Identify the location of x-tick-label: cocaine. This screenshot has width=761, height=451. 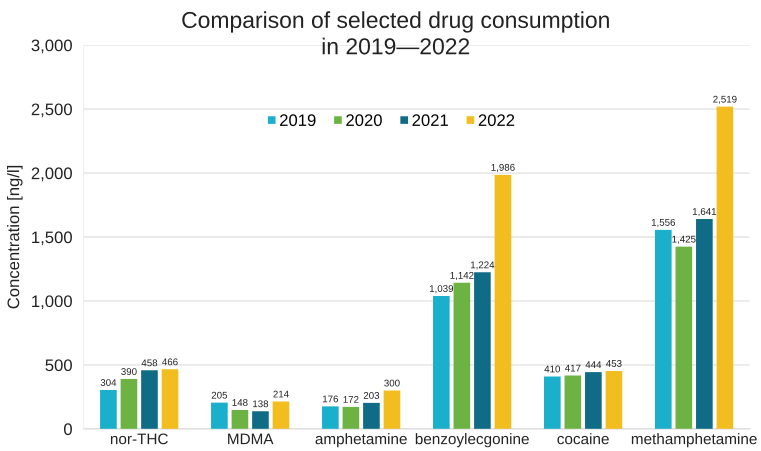
(583, 438).